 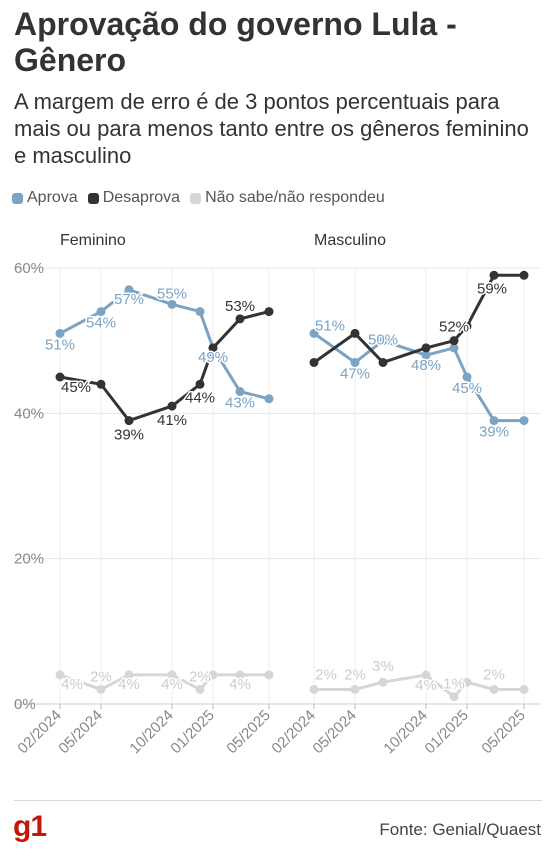 What do you see at coordinates (492, 288) in the screenshot?
I see `data-label-desaprova: 59%` at bounding box center [492, 288].